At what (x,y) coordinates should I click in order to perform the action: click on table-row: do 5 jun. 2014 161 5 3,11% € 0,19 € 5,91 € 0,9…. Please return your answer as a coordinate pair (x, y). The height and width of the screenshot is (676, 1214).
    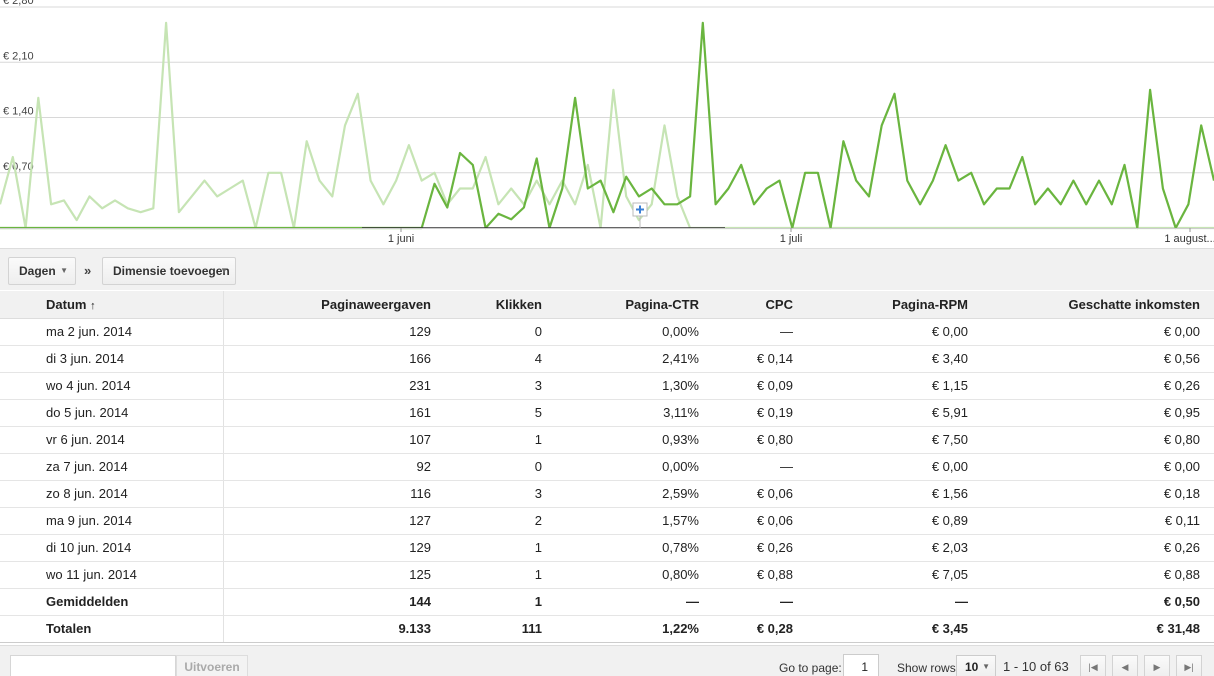
    Looking at the image, I should click on (607, 413).